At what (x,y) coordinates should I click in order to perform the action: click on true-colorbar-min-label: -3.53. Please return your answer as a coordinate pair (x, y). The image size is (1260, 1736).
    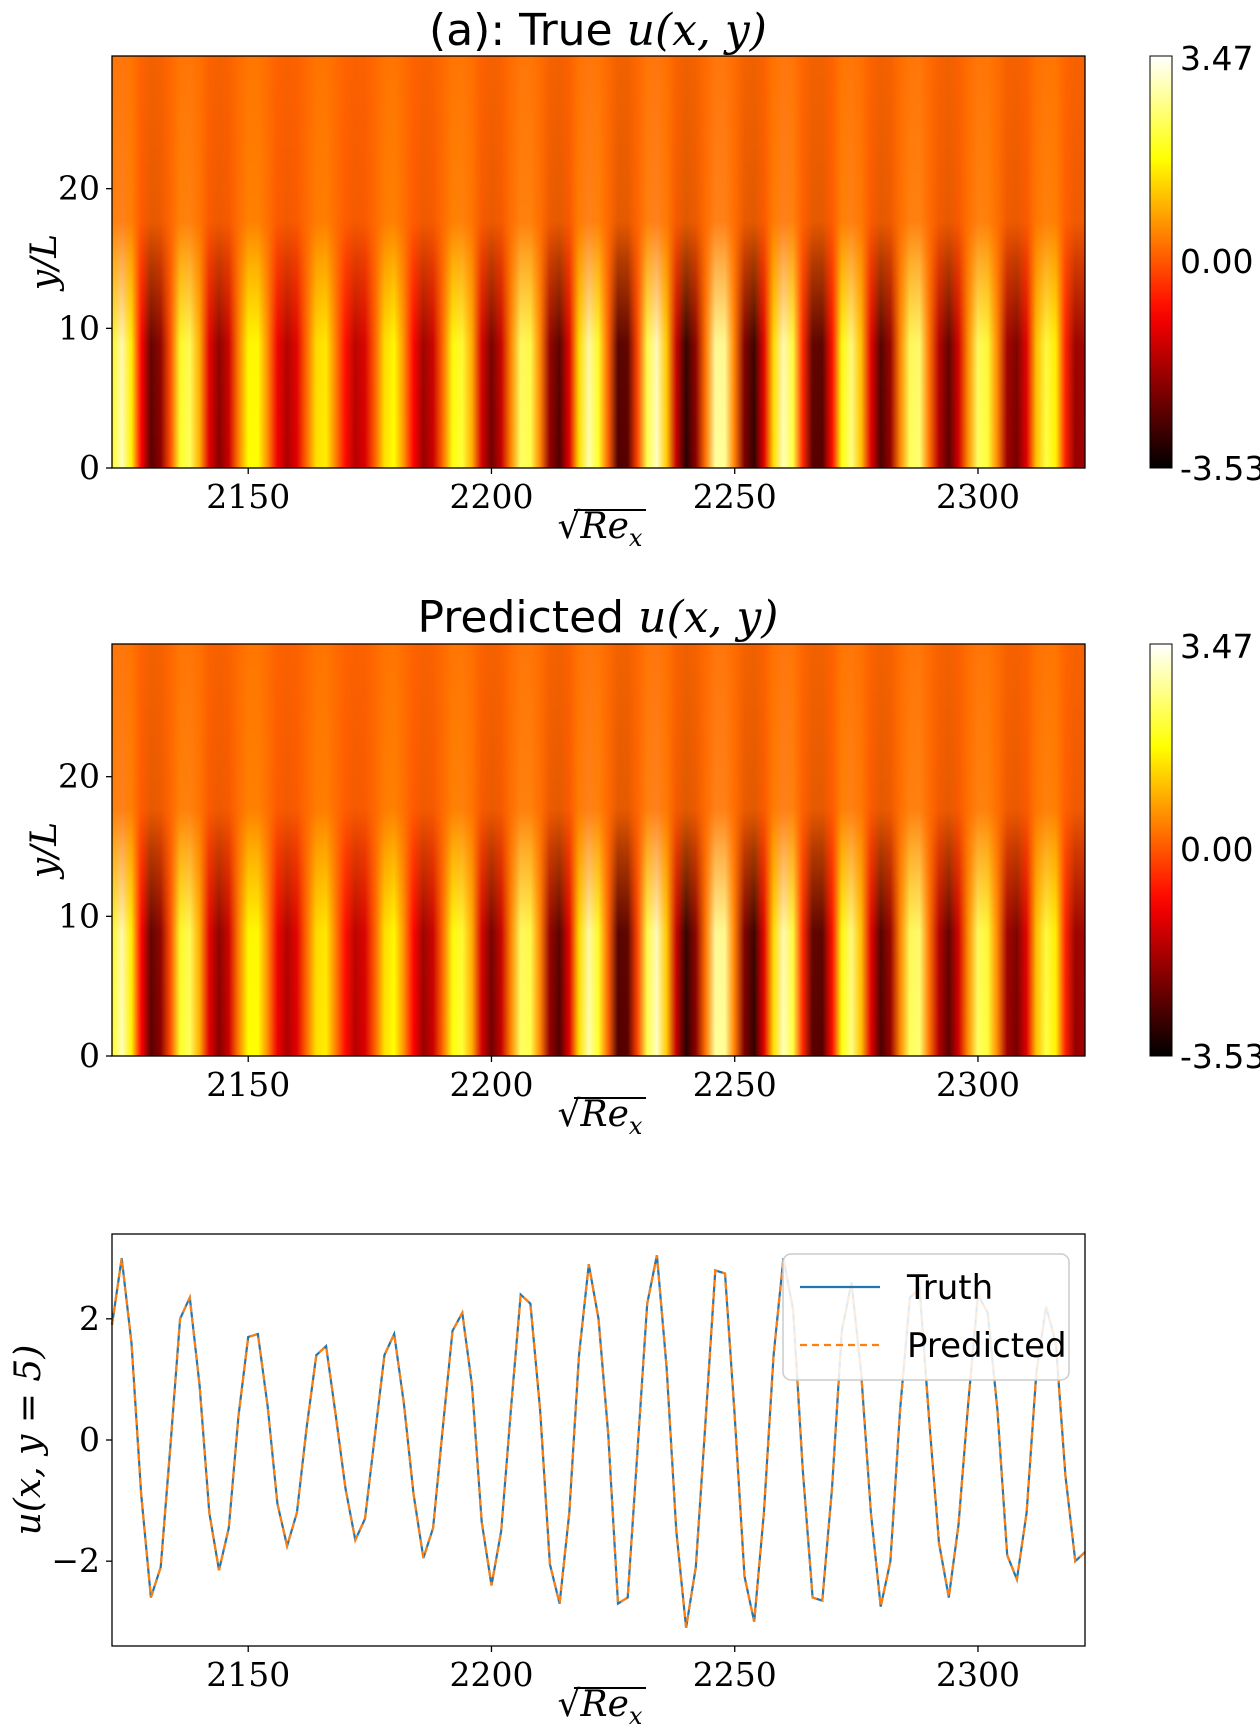
    Looking at the image, I should click on (1220, 468).